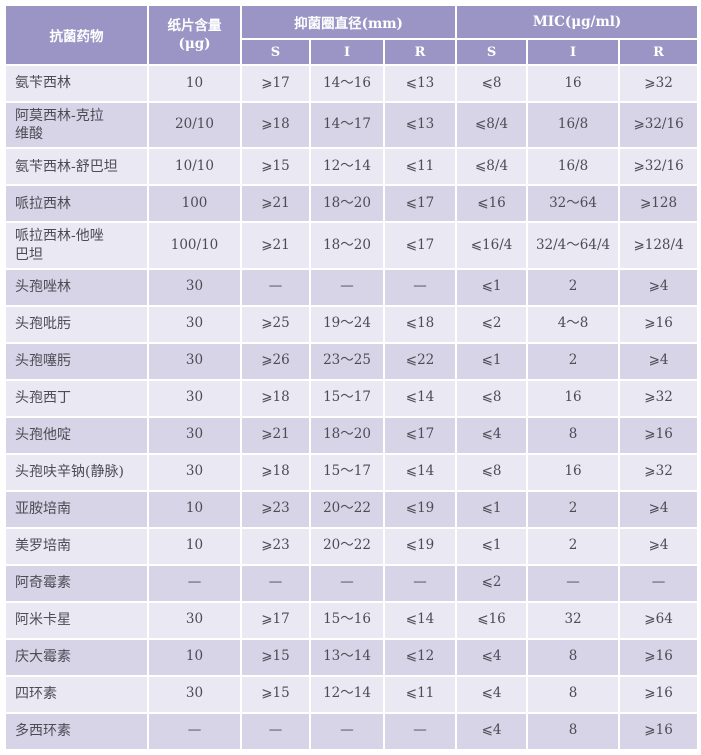  What do you see at coordinates (420, 245) in the screenshot?
I see `zone-r-cell: ⩽17` at bounding box center [420, 245].